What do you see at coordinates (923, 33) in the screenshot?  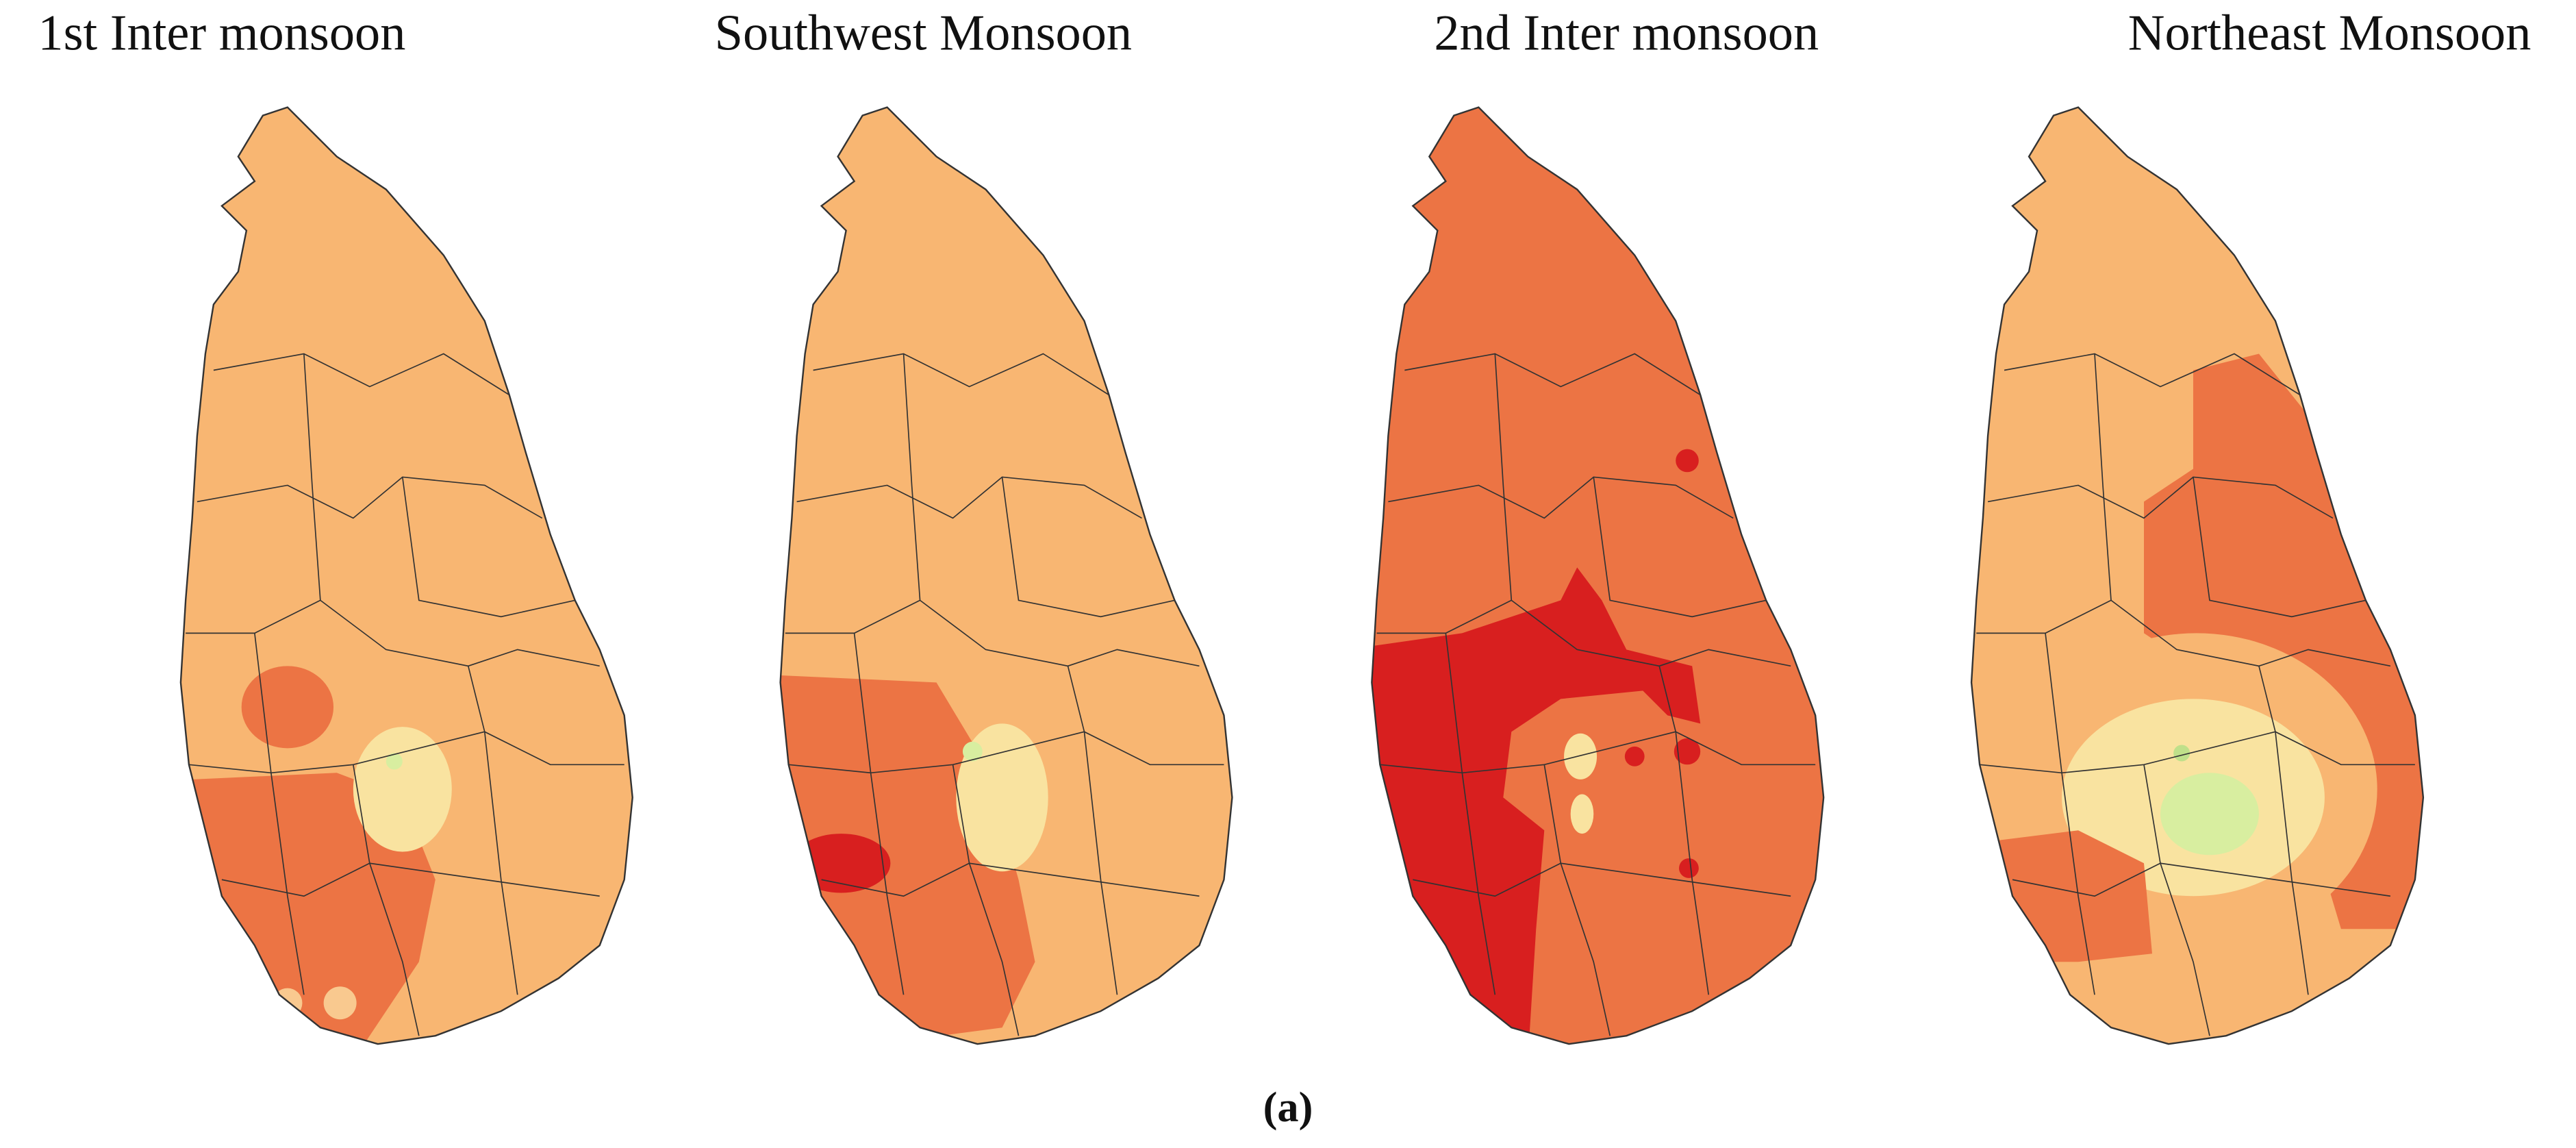 I see `panel-title: Southwest Monsoon` at bounding box center [923, 33].